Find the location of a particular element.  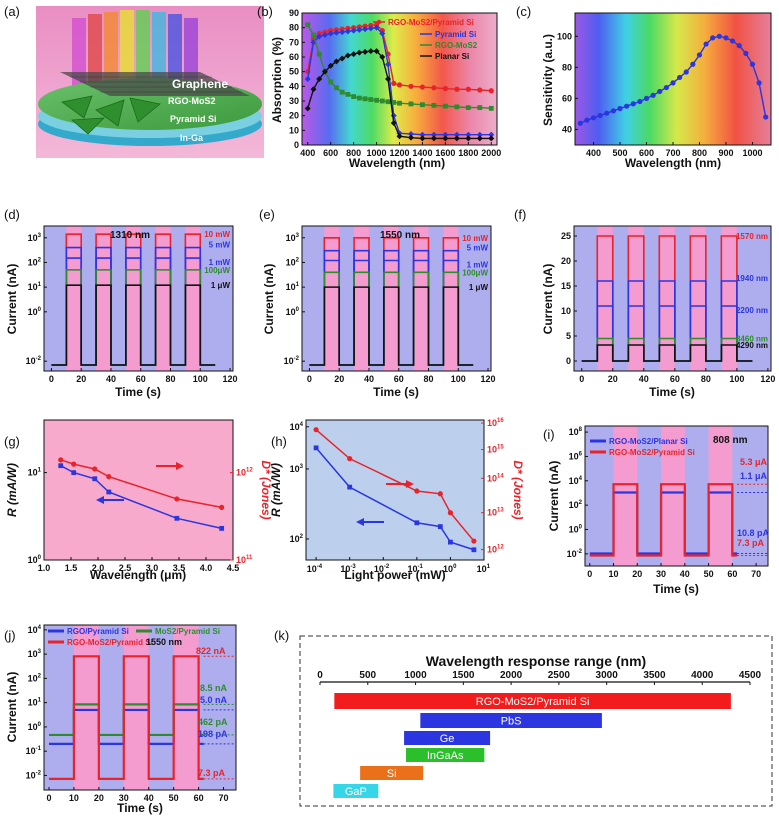

xtick-label-c-4: 800 is located at coordinates (699, 153).